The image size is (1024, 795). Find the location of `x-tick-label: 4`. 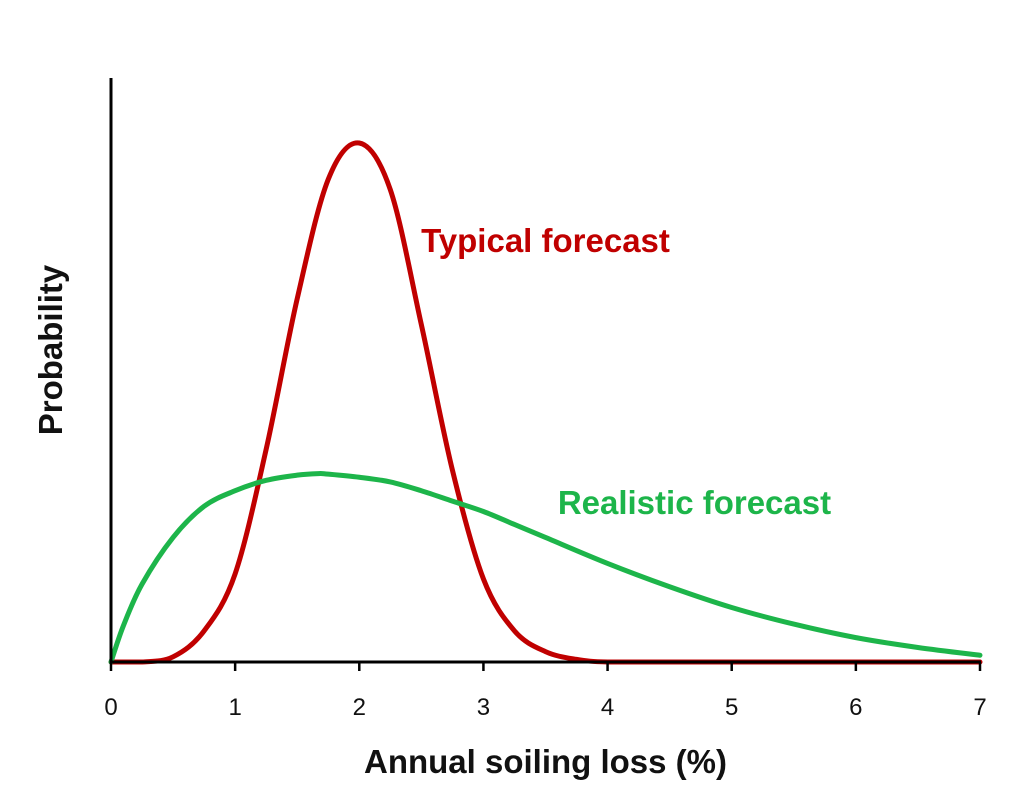

x-tick-label: 4 is located at coordinates (607, 707).